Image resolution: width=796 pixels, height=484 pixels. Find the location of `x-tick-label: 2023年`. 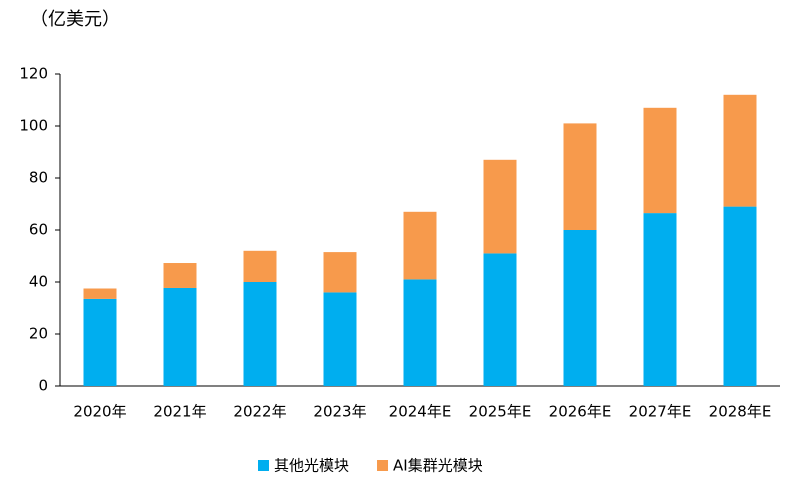

x-tick-label: 2023年 is located at coordinates (339, 412).